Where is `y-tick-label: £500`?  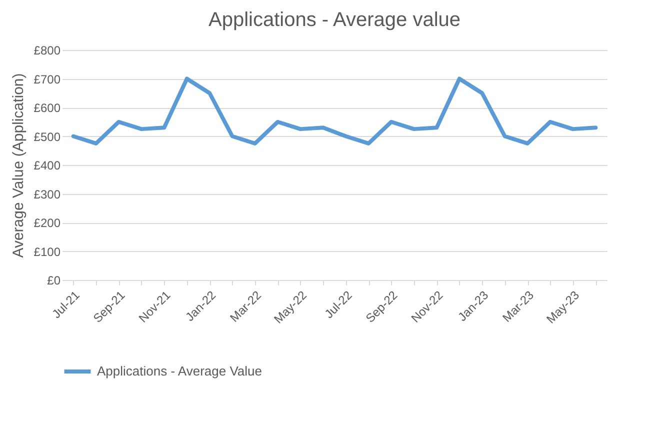
y-tick-label: £500 is located at coordinates (47, 137).